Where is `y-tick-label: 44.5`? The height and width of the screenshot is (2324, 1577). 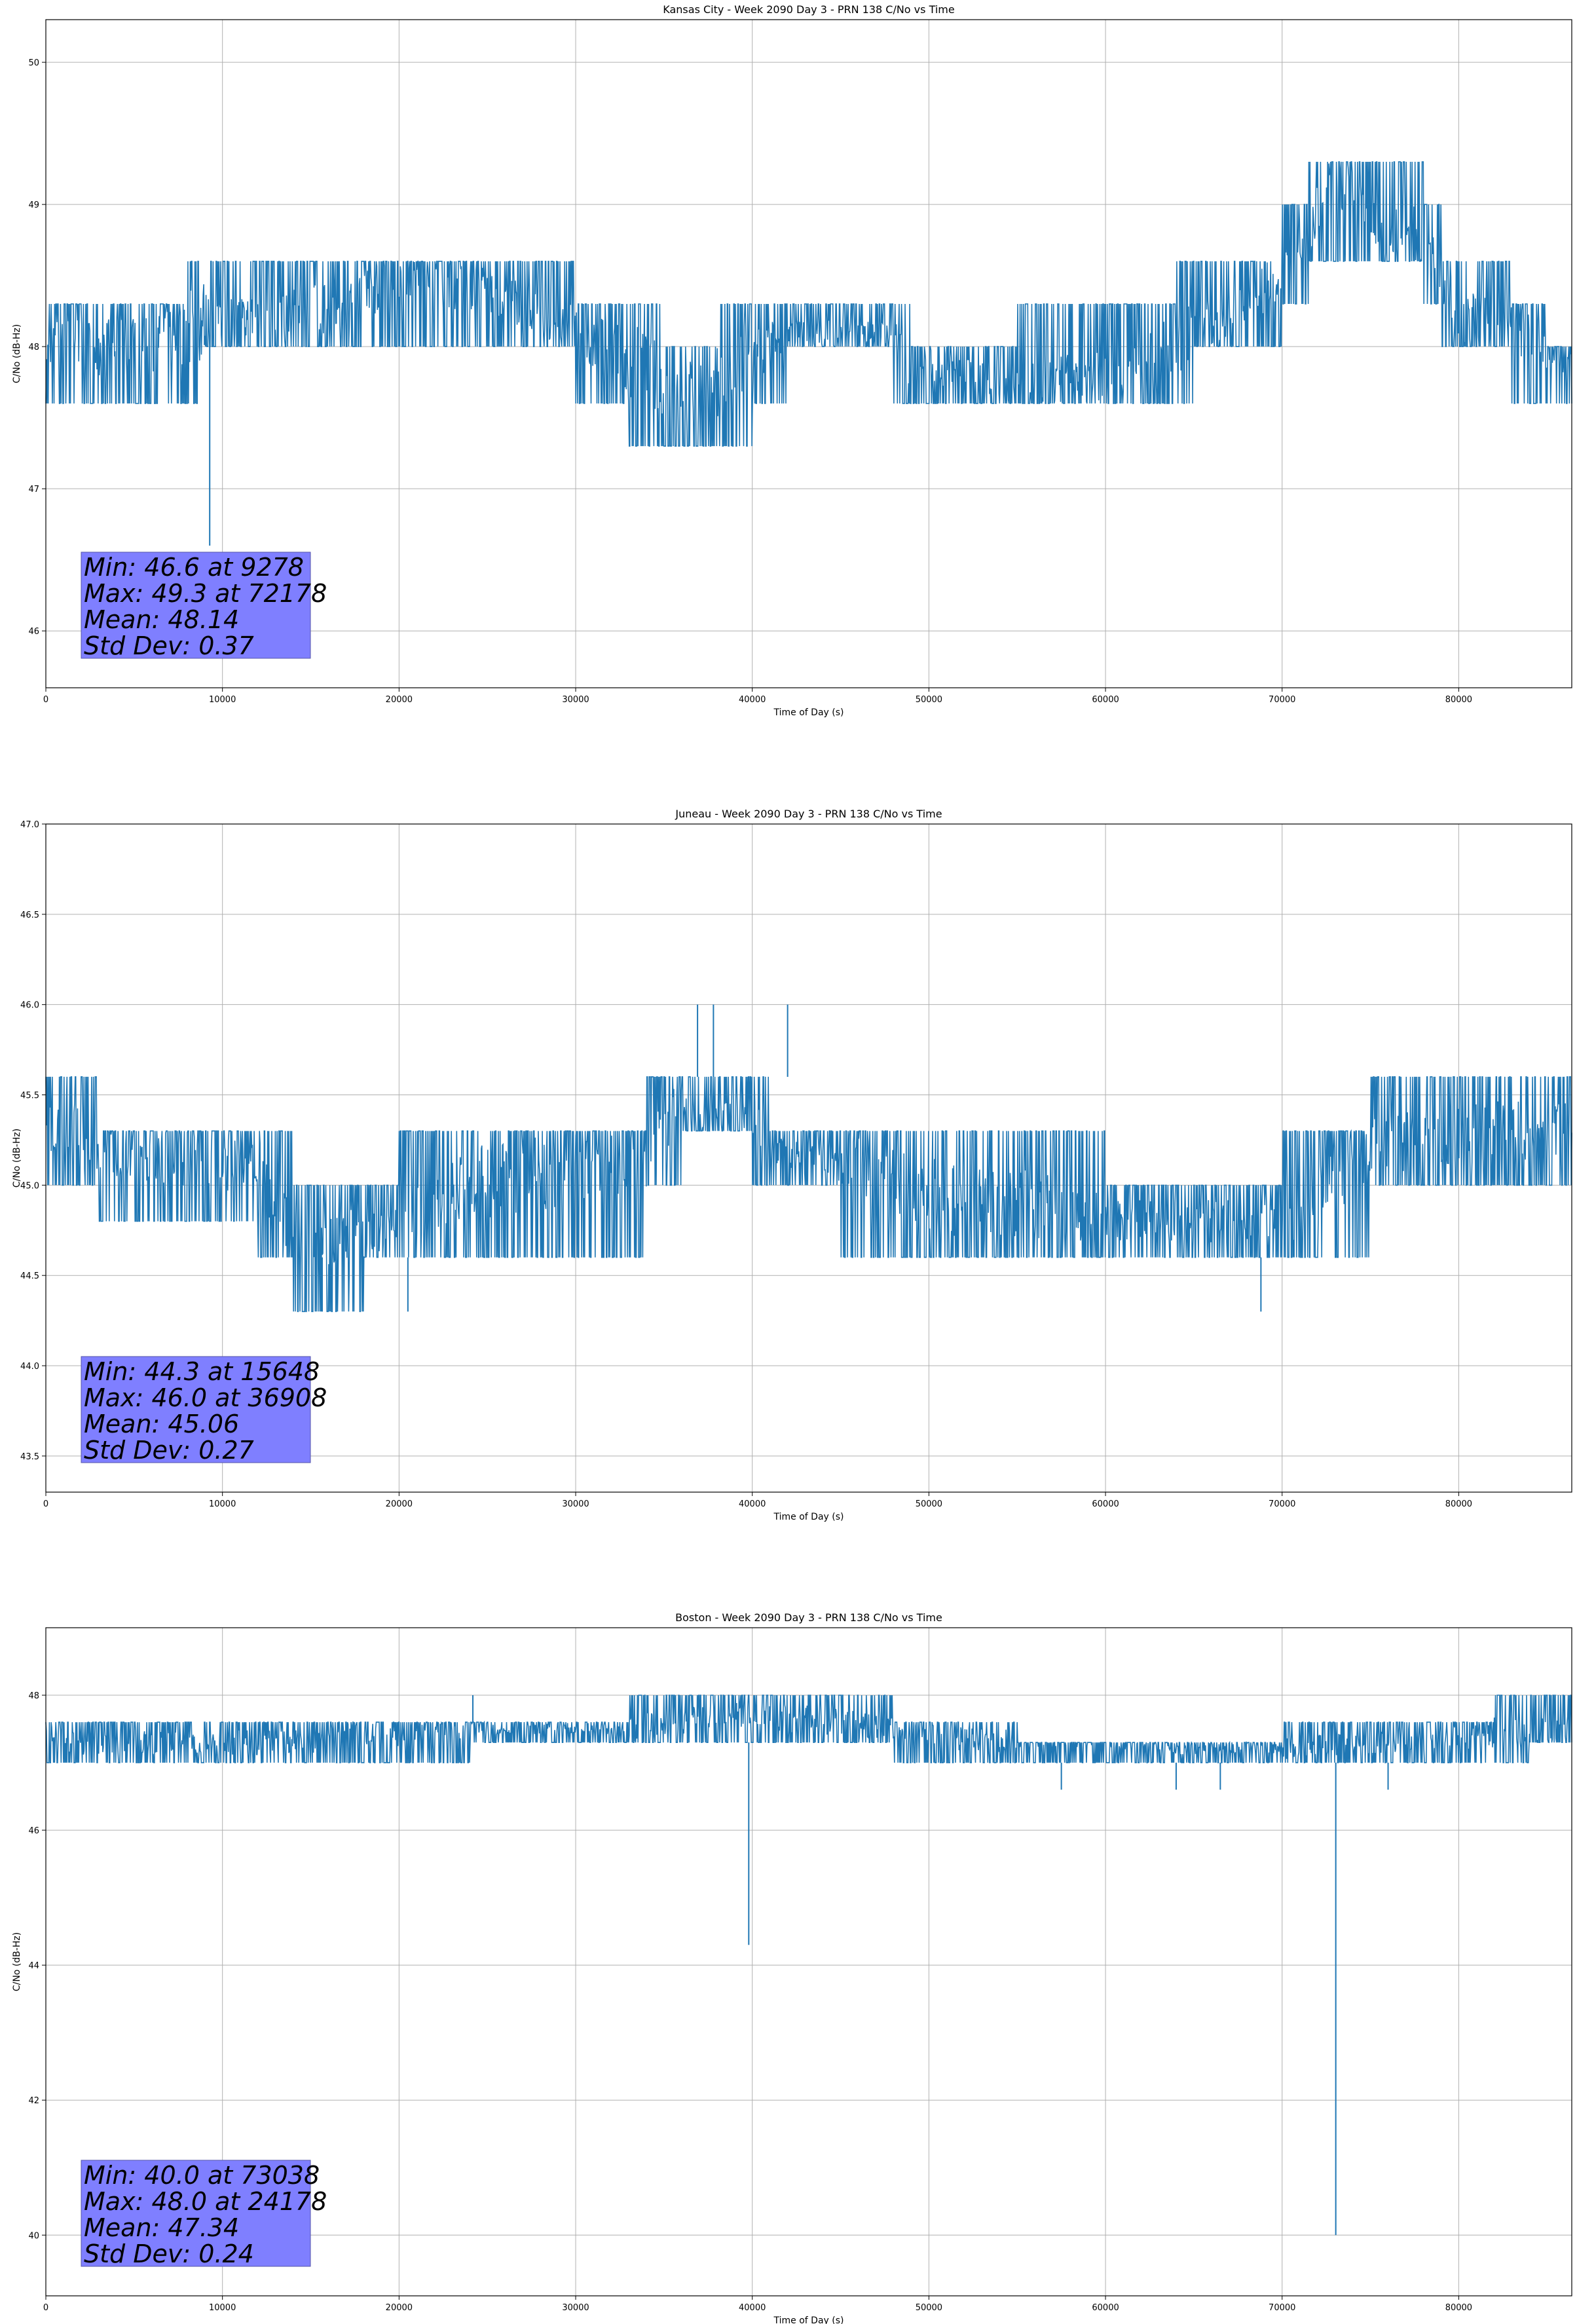 y-tick-label: 44.5 is located at coordinates (29, 1276).